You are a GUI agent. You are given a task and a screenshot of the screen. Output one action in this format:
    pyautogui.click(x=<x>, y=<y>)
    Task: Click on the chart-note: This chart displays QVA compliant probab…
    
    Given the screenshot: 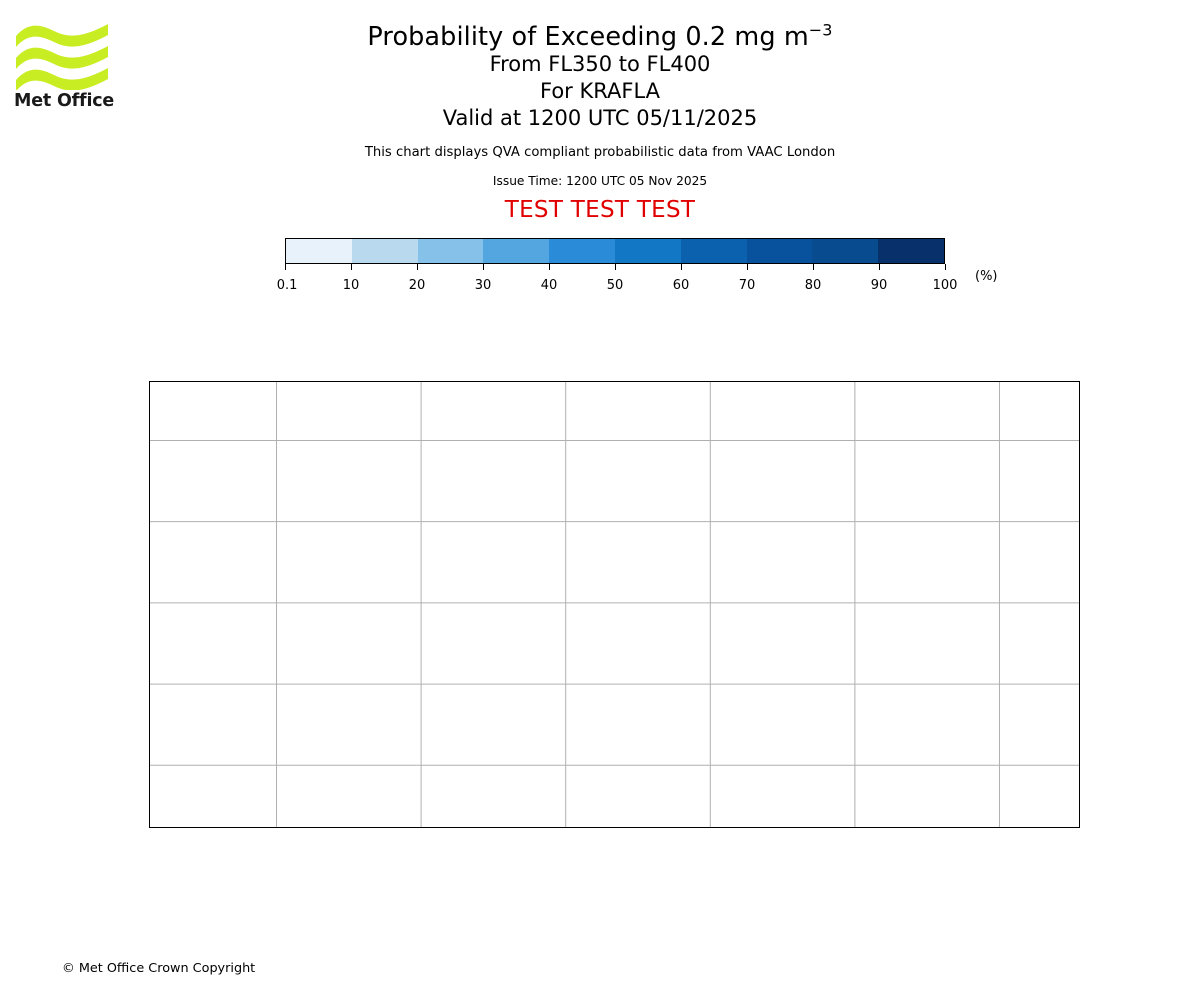 What is the action you would take?
    pyautogui.click(x=600, y=152)
    